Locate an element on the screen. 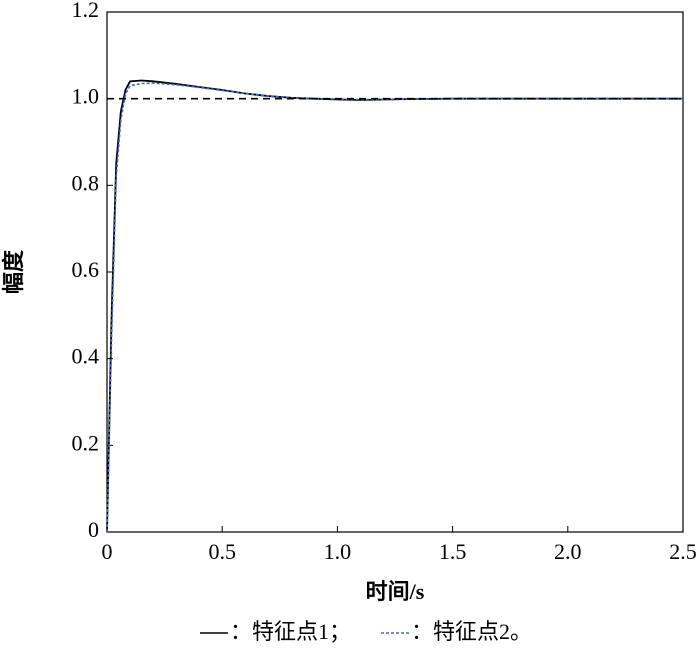 The width and height of the screenshot is (700, 649). y-tick-label: 0.8 is located at coordinates (86, 182).